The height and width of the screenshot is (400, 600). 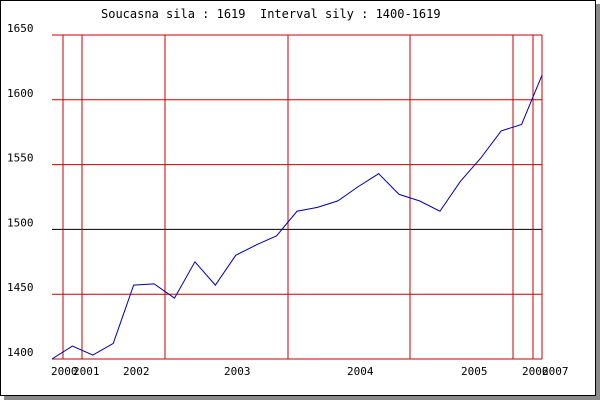 What do you see at coordinates (408, 14) in the screenshot?
I see `interval-value: 1400-1619` at bounding box center [408, 14].